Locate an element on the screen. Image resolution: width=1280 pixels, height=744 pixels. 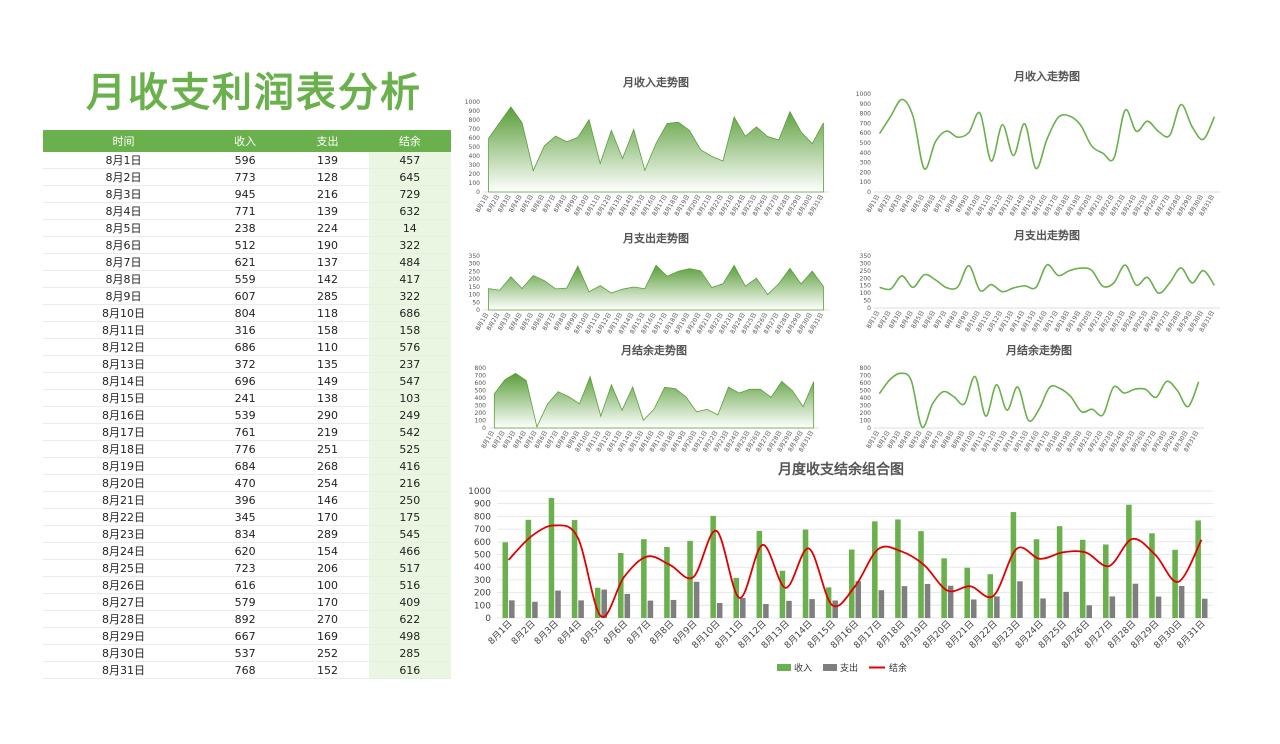
table-cell: 607 is located at coordinates (245, 296).